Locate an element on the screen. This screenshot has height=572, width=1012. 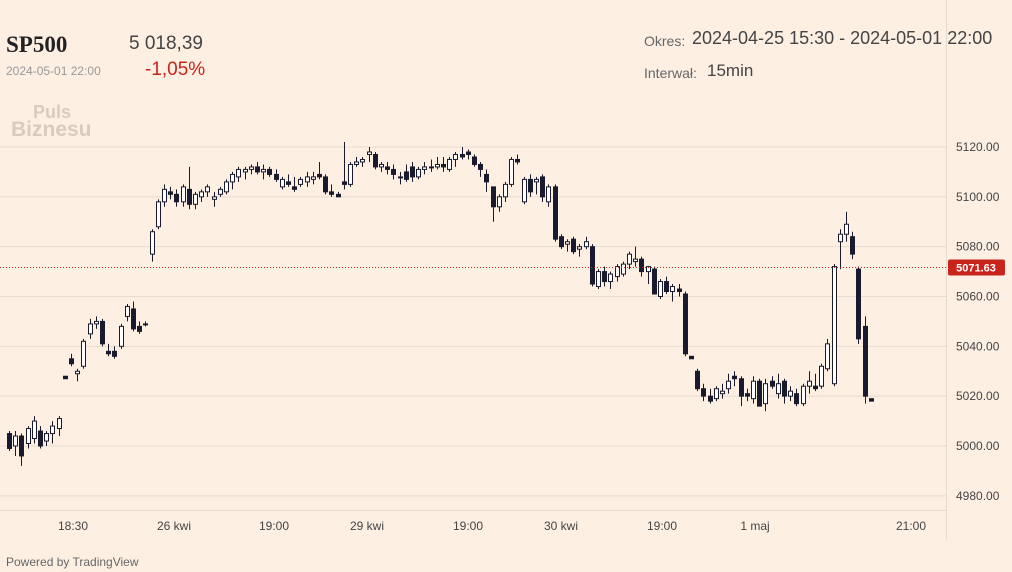
quote-change: -1,05% is located at coordinates (175, 69).